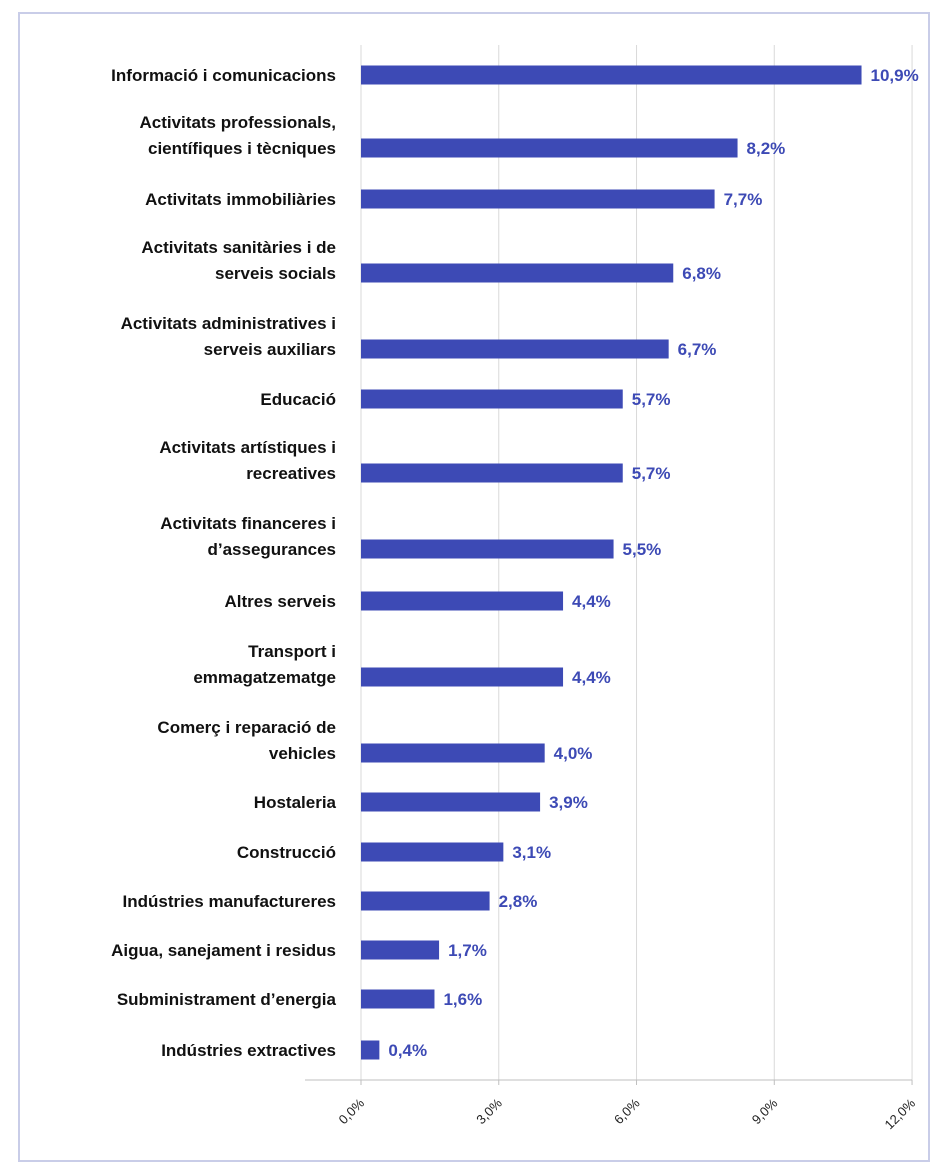  I want to click on category-label: Indústries manufactureres, so click(229, 901).